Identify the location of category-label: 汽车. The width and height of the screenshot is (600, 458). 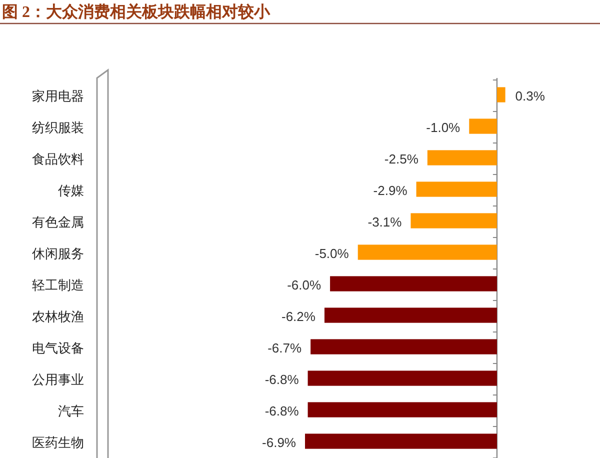
(71, 410).